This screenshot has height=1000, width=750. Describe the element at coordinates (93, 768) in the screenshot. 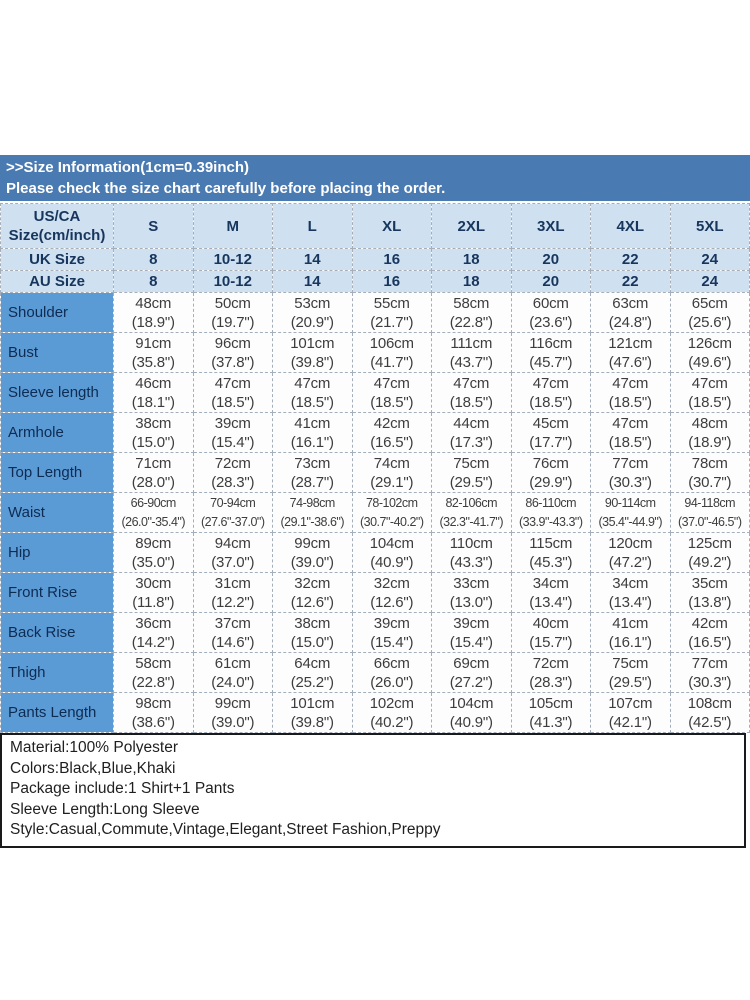

I see `detail-colors: Colors:Black,Blue,Khaki` at that location.